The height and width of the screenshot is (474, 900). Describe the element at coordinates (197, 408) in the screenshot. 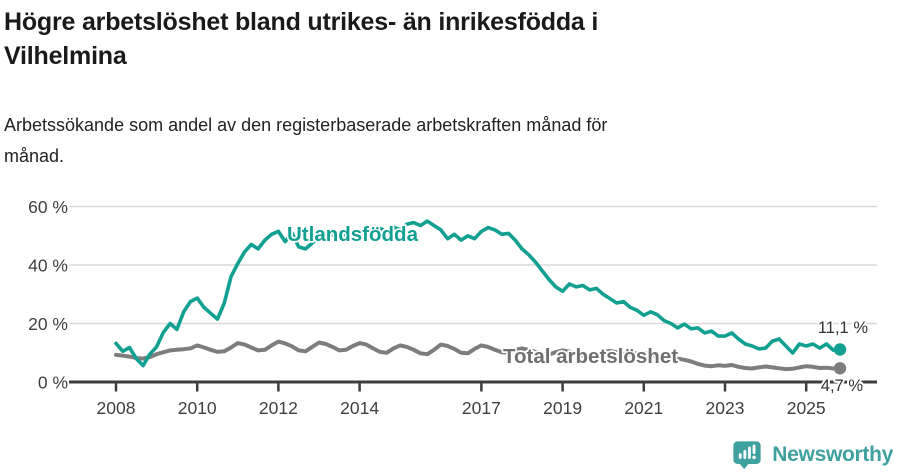

I see `x-tick-label: 2010` at that location.